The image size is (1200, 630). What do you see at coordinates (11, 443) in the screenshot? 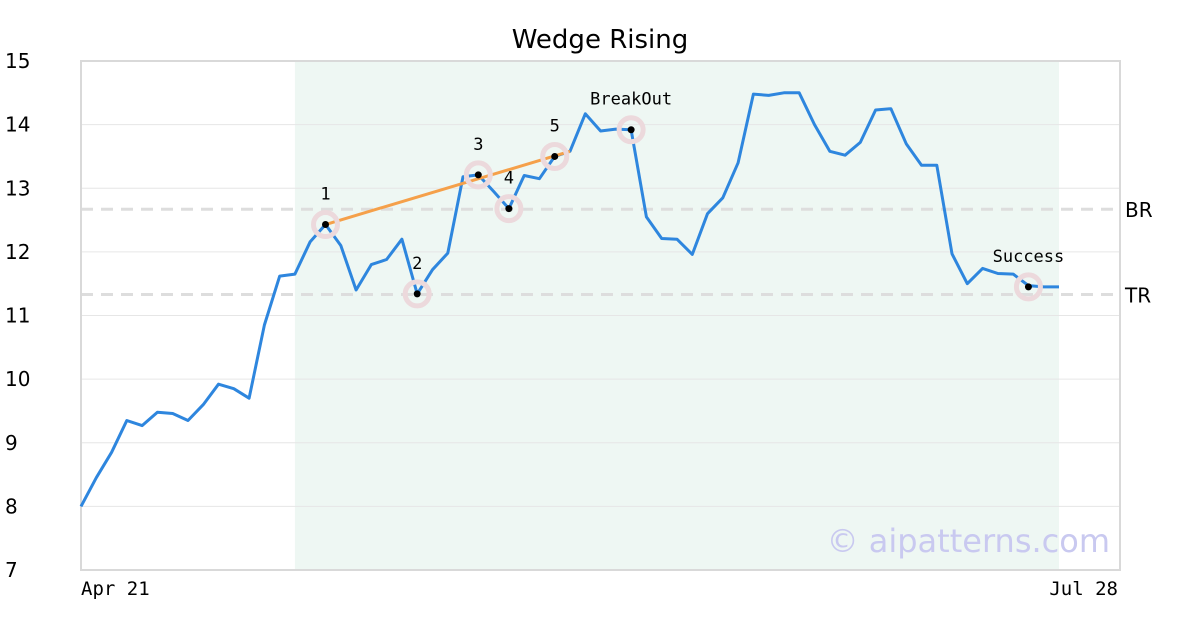
I see `y-tick-label: 9` at bounding box center [11, 443].